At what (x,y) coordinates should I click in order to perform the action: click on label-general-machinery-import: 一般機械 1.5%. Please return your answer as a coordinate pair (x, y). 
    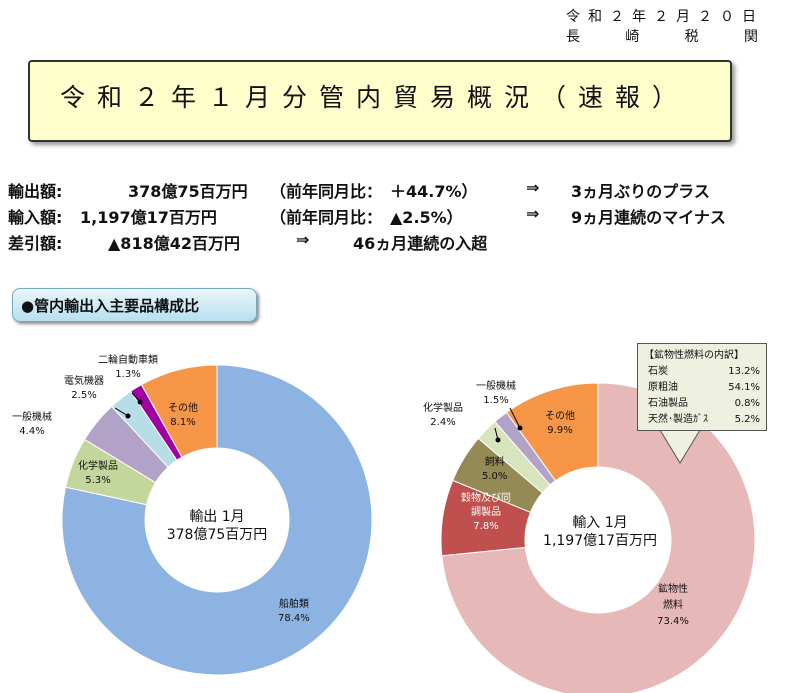
    Looking at the image, I should click on (496, 393).